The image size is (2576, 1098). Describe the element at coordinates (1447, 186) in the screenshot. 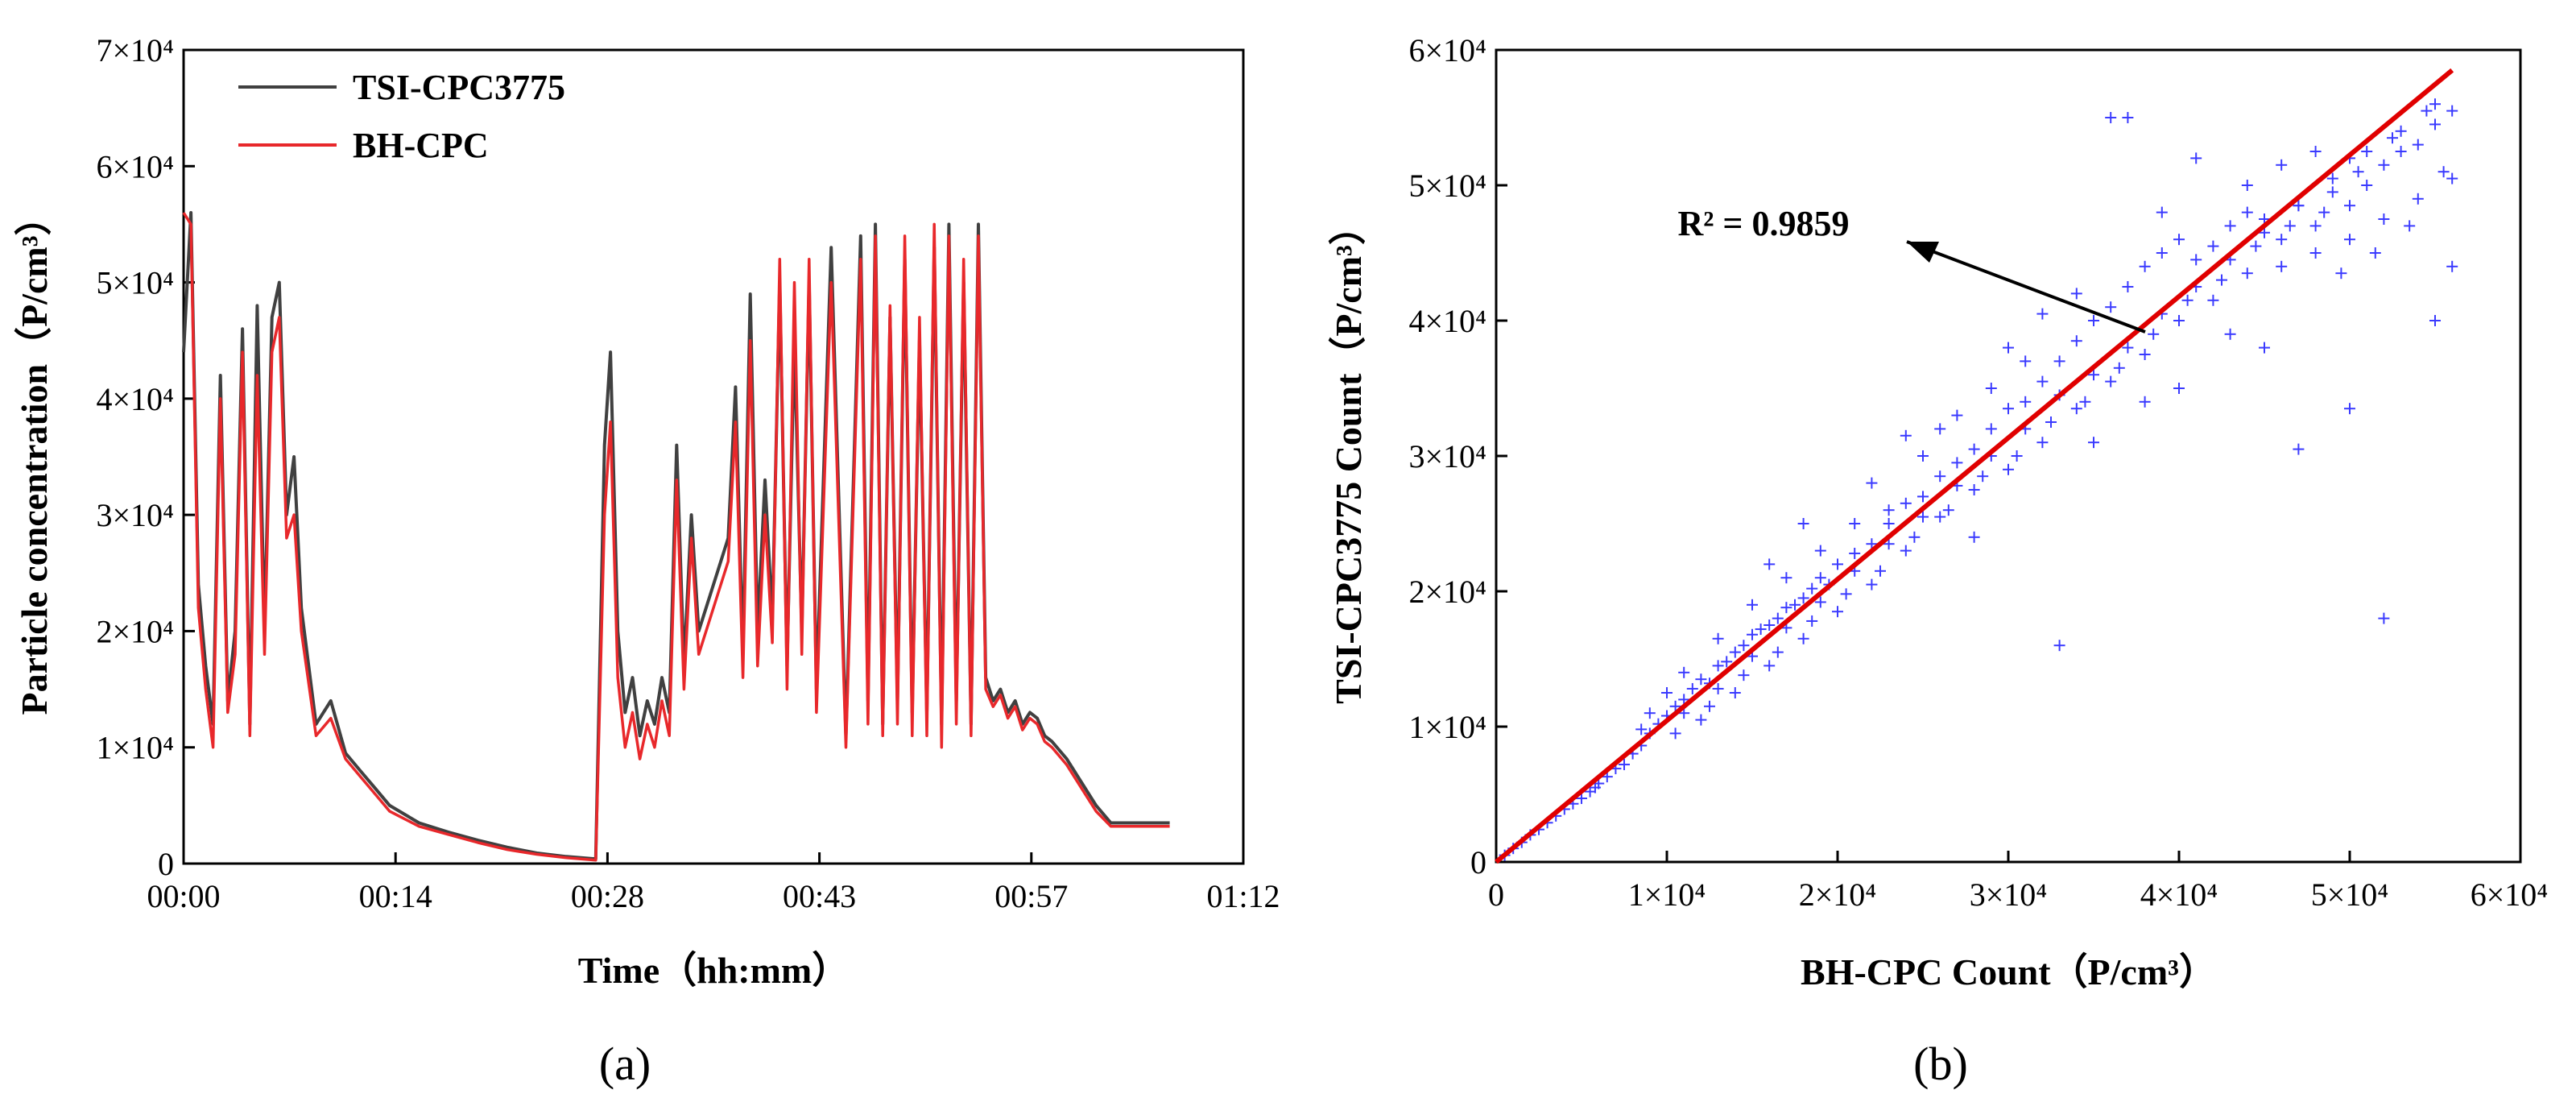

I see `panel-b-y-tick-label: 5×10⁴` at that location.